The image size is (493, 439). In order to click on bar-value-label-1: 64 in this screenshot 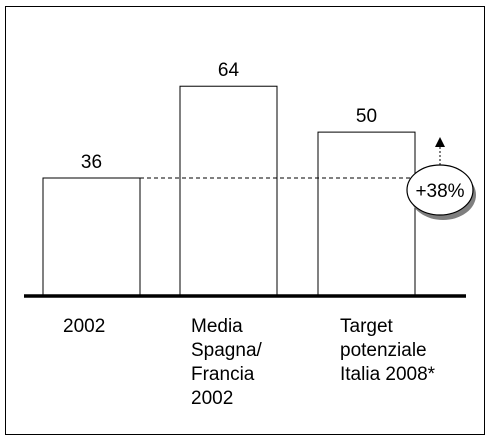, I will do `click(229, 70)`.